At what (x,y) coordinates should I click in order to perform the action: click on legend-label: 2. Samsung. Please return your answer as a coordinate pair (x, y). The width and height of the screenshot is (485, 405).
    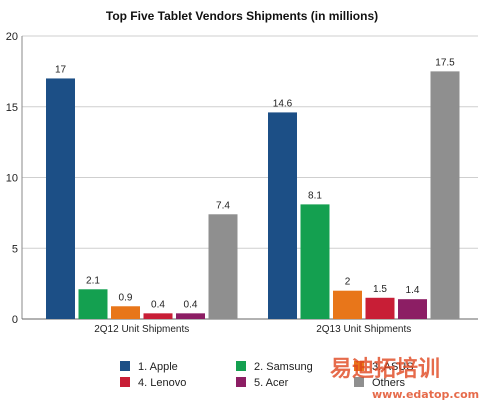
    Looking at the image, I should click on (283, 367).